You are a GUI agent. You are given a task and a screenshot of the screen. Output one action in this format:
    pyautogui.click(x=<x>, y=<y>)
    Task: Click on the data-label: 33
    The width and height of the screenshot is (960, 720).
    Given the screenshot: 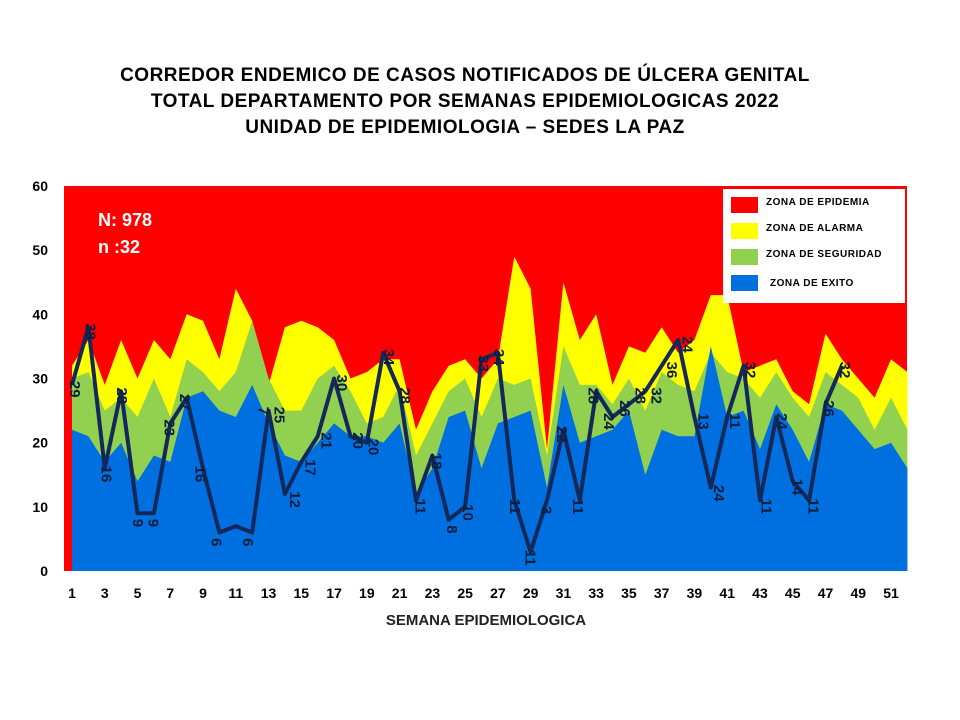 What is the action you would take?
    pyautogui.click(x=482, y=363)
    